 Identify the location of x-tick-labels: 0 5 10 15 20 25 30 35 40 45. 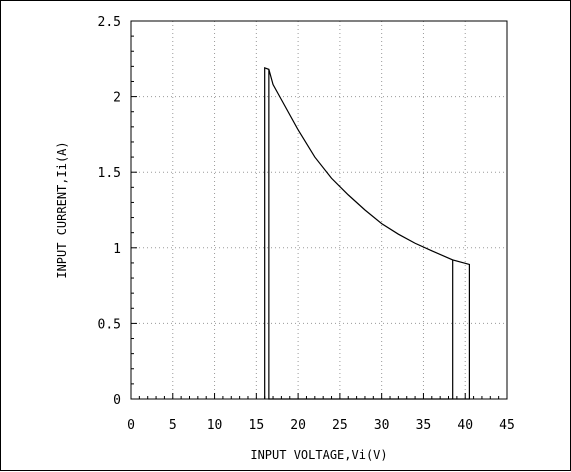
(321, 425).